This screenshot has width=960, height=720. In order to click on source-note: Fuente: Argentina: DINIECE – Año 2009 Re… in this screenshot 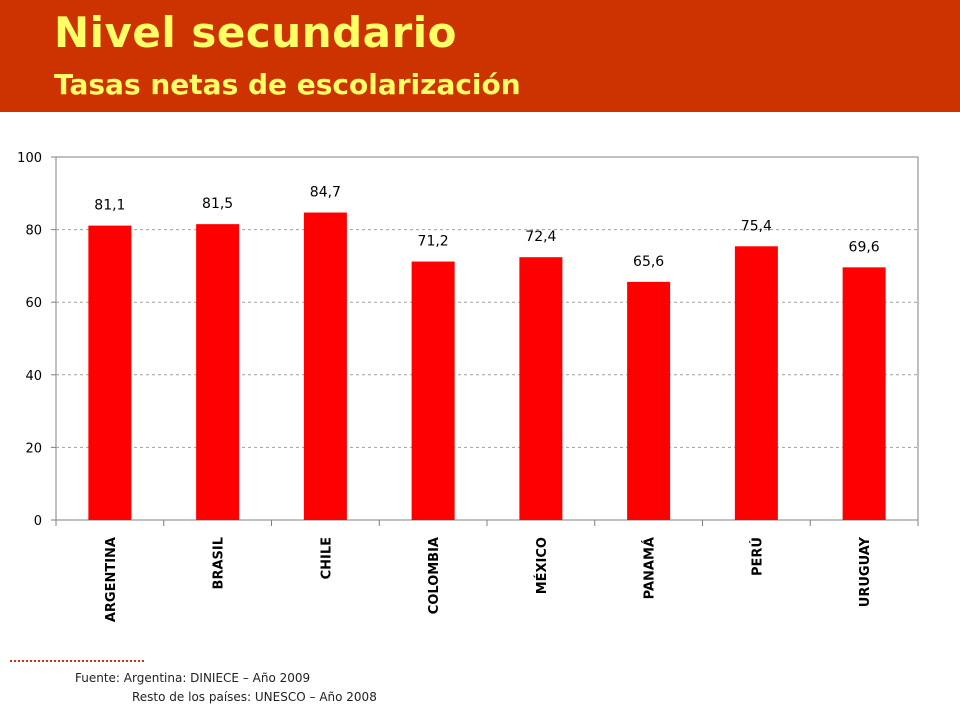, I will do `click(226, 688)`.